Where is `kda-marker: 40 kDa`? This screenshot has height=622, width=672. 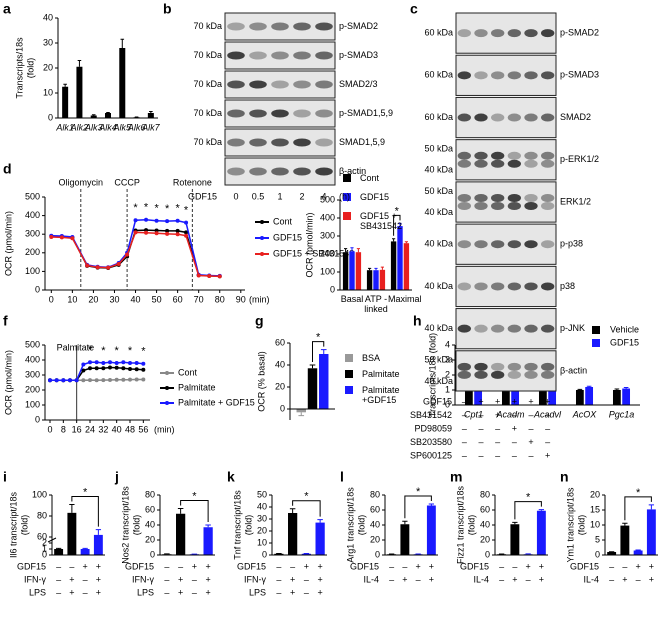 kda-marker: 40 kDa is located at coordinates (438, 244).